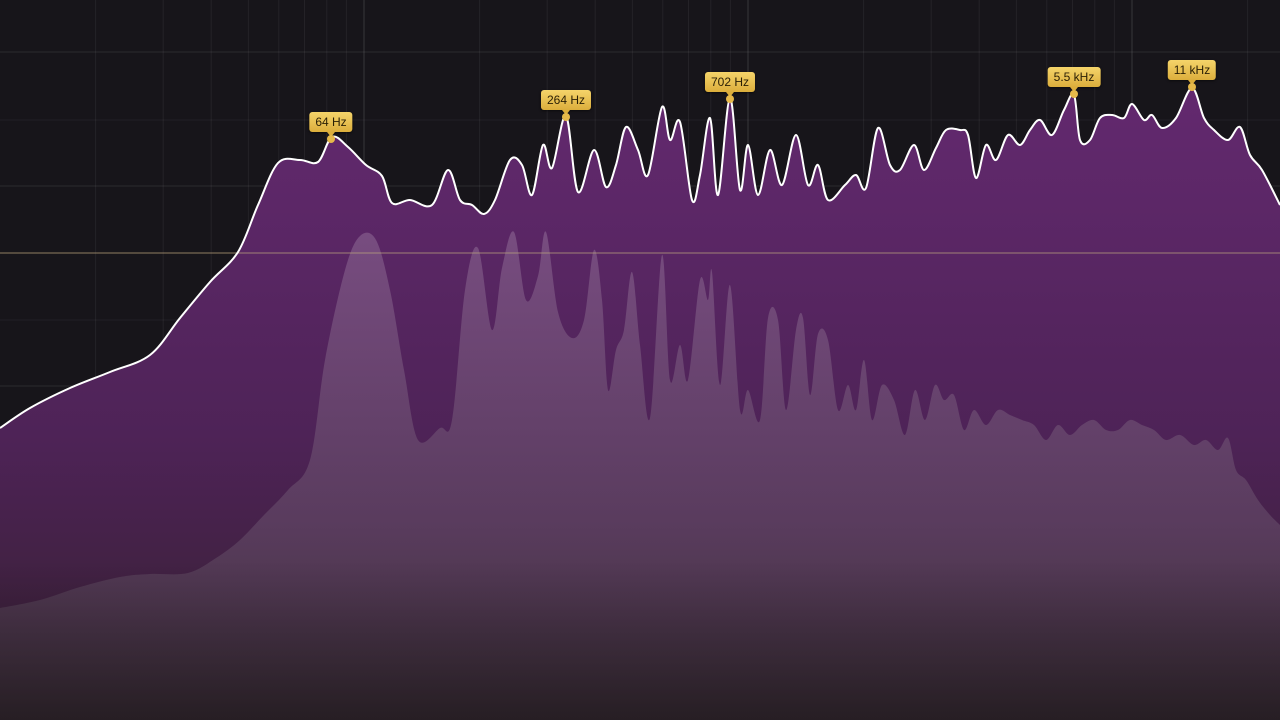  Describe the element at coordinates (331, 122) in the screenshot. I see `peak-label: 64 Hz` at that location.